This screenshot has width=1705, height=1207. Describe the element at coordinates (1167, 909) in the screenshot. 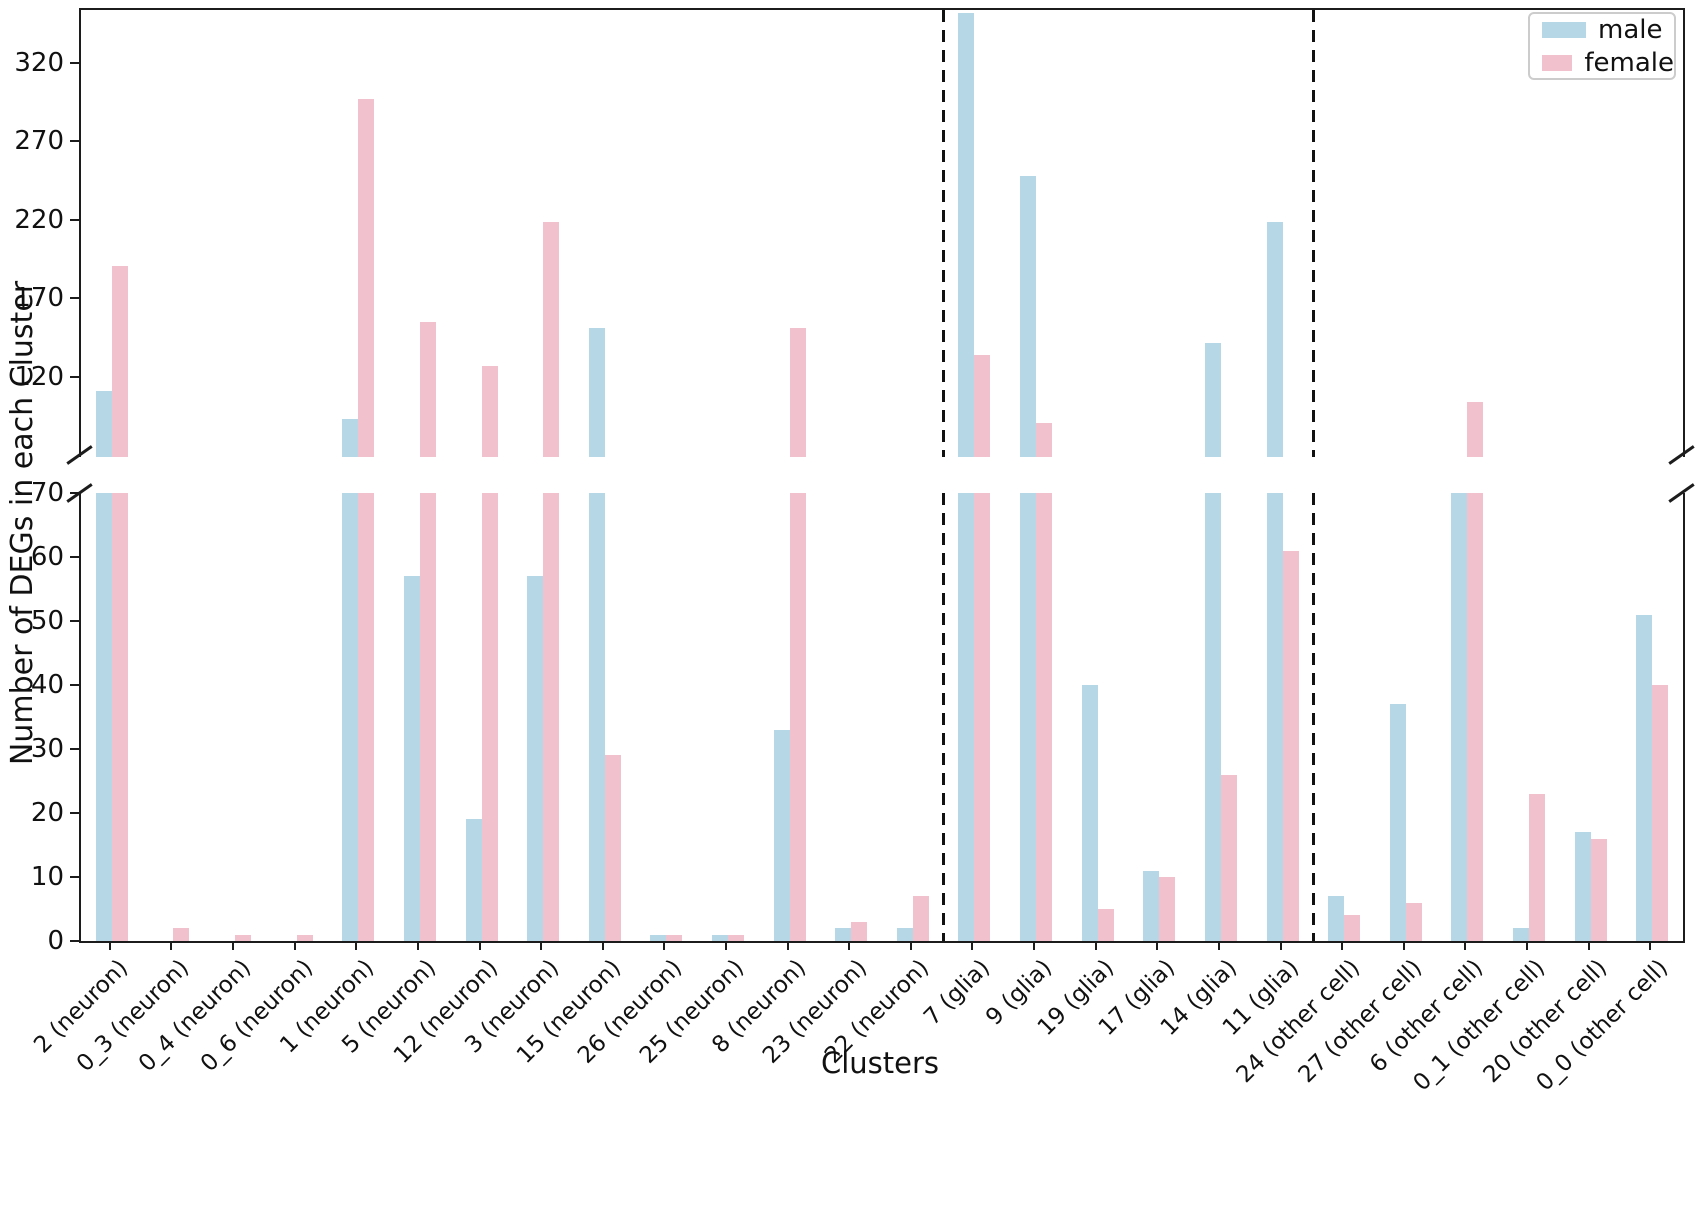

I see `bar-female-17-glia-` at that location.